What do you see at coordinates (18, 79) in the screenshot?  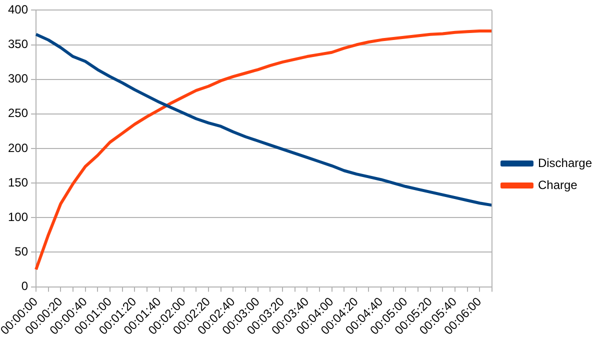 I see `y-tick-label: 300` at bounding box center [18, 79].